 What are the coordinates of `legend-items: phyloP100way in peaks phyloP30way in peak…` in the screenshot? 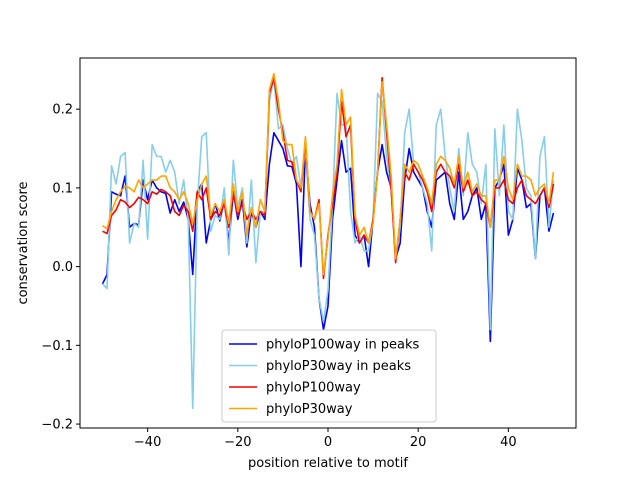 It's located at (324, 377).